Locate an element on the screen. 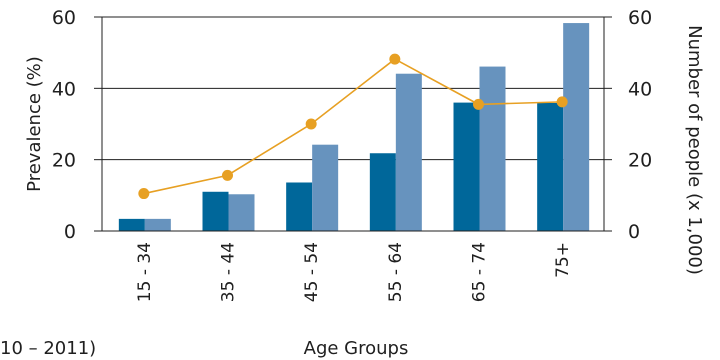 This screenshot has height=360, width=720. y2-tick-label: 40 is located at coordinates (640, 89).